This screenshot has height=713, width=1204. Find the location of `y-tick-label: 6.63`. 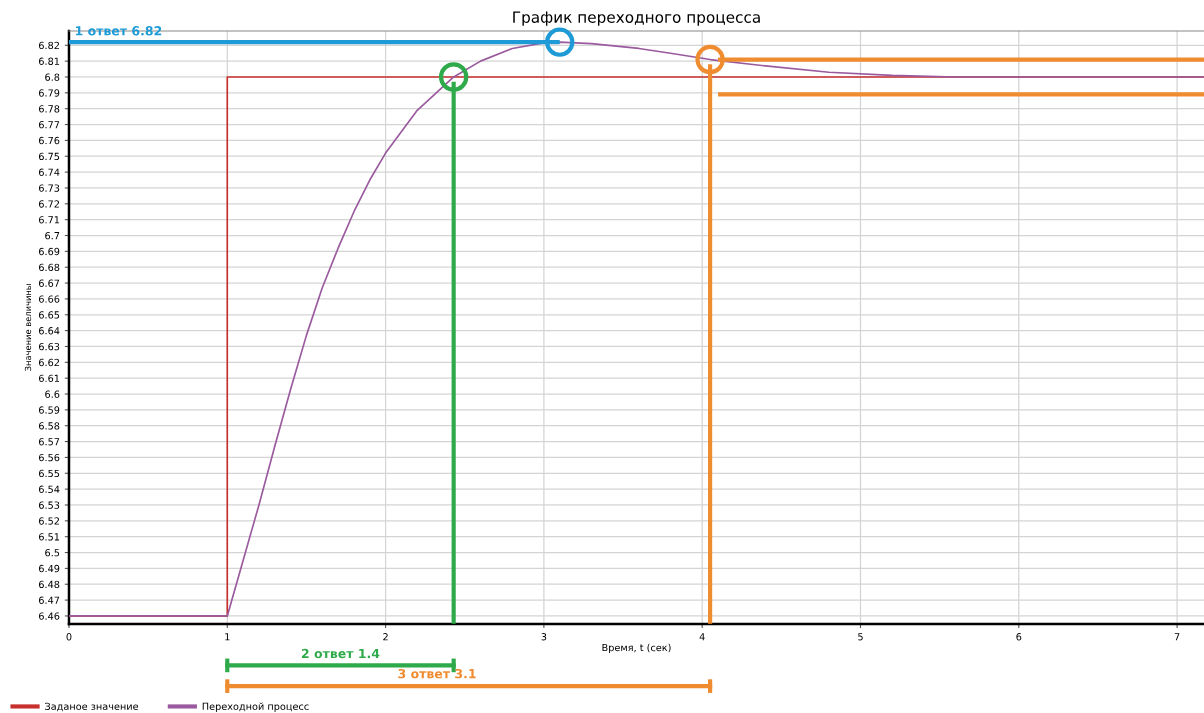

y-tick-label: 6.63 is located at coordinates (49, 346).